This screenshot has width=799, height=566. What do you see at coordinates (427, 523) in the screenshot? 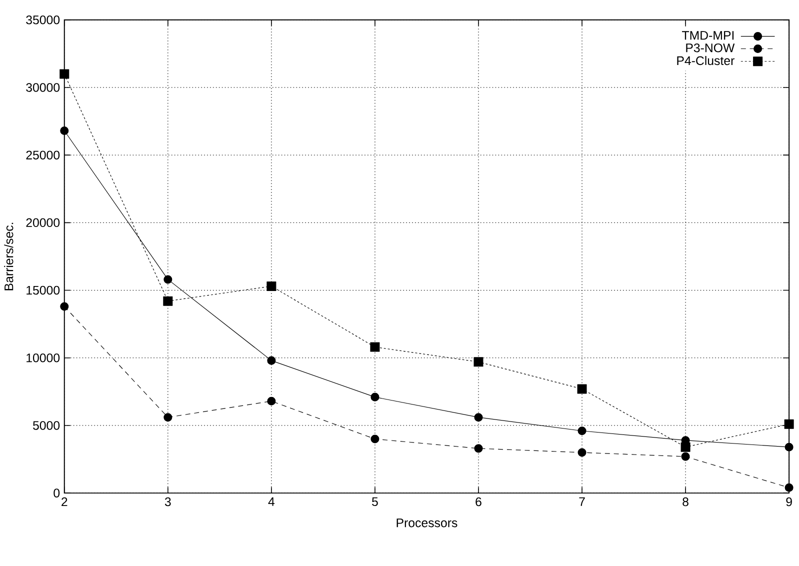
I see `x-axis-title: Processors` at bounding box center [427, 523].